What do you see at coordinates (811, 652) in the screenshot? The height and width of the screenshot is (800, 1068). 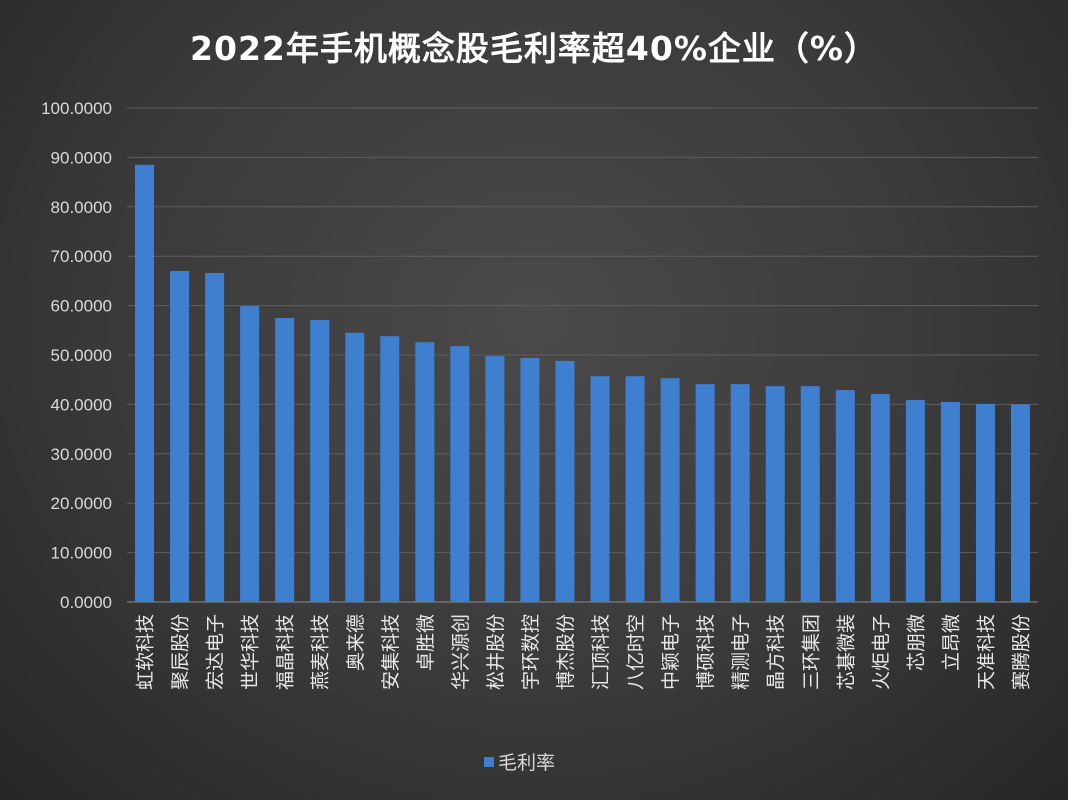 I see `x-tick-label: 三环集团` at bounding box center [811, 652].